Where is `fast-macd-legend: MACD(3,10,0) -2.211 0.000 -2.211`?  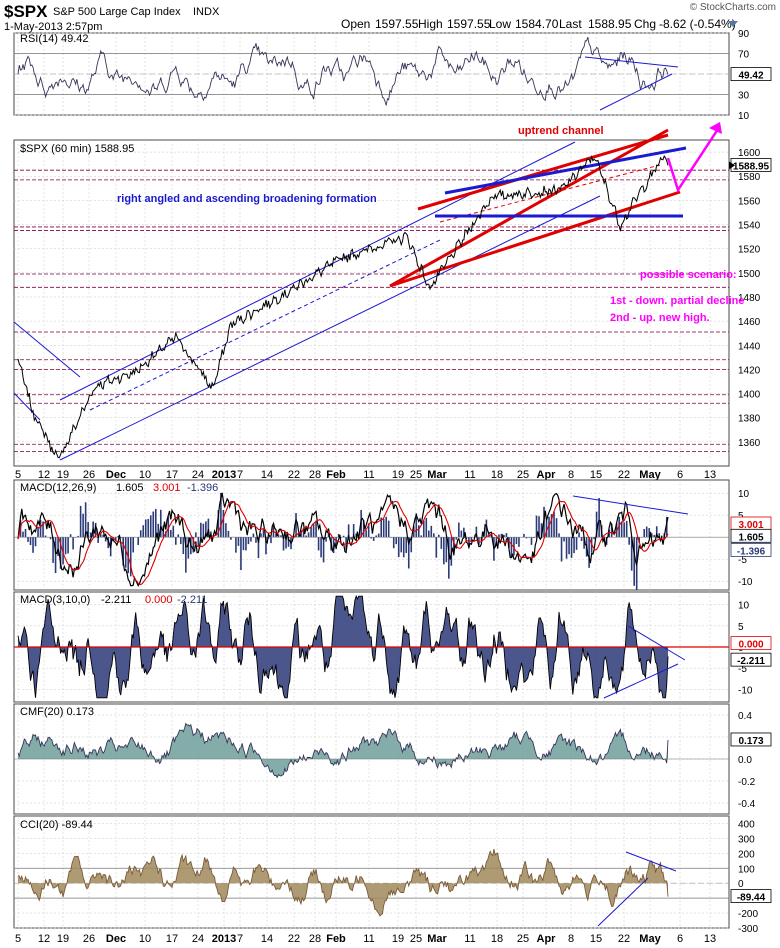 fast-macd-legend: MACD(3,10,0) -2.211 0.000 -2.211 is located at coordinates (113, 600).